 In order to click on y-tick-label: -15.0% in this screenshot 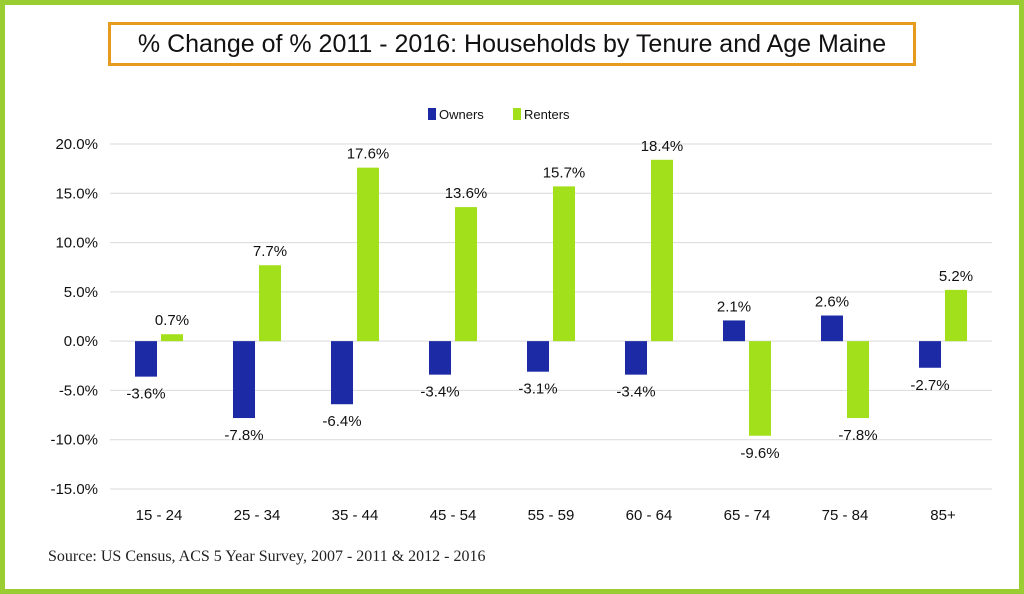, I will do `click(74, 489)`.